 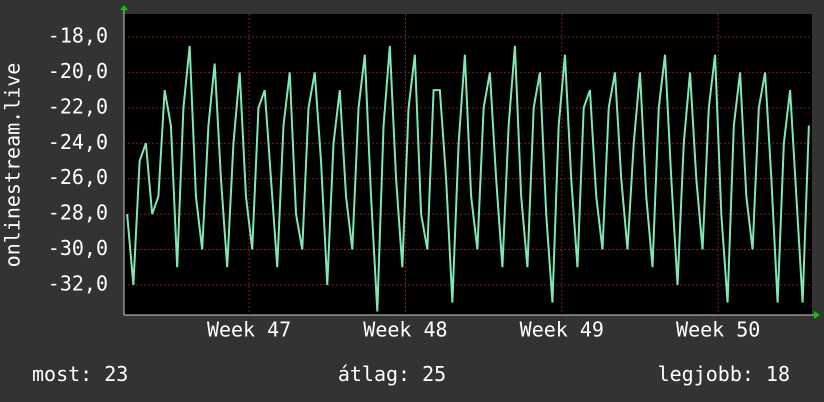 I want to click on stat: átlag: 25, so click(x=392, y=374).